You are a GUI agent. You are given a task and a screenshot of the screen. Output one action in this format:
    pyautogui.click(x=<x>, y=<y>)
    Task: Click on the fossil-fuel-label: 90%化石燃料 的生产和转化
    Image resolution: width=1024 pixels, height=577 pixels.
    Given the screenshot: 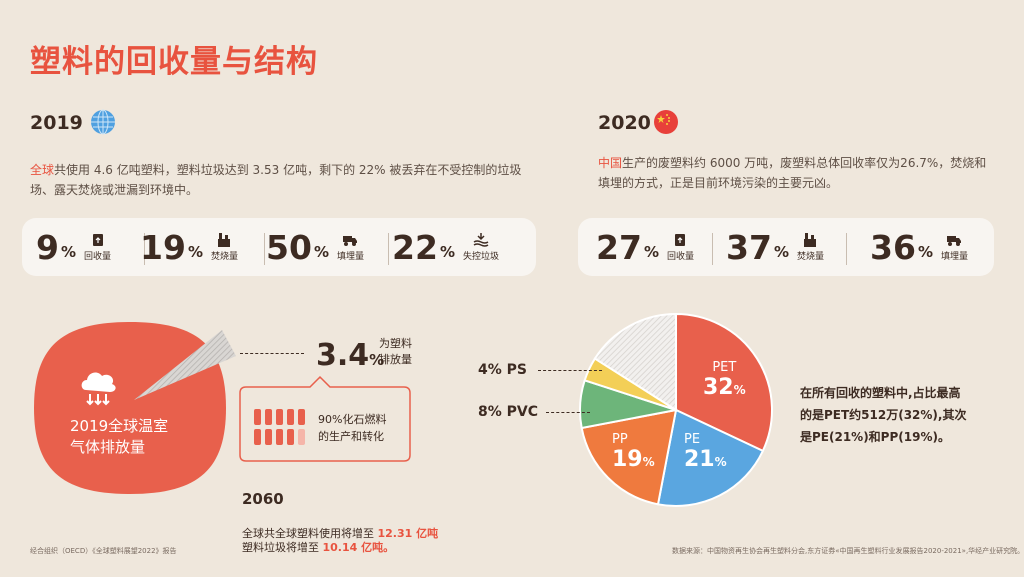 What is the action you would take?
    pyautogui.click(x=352, y=428)
    